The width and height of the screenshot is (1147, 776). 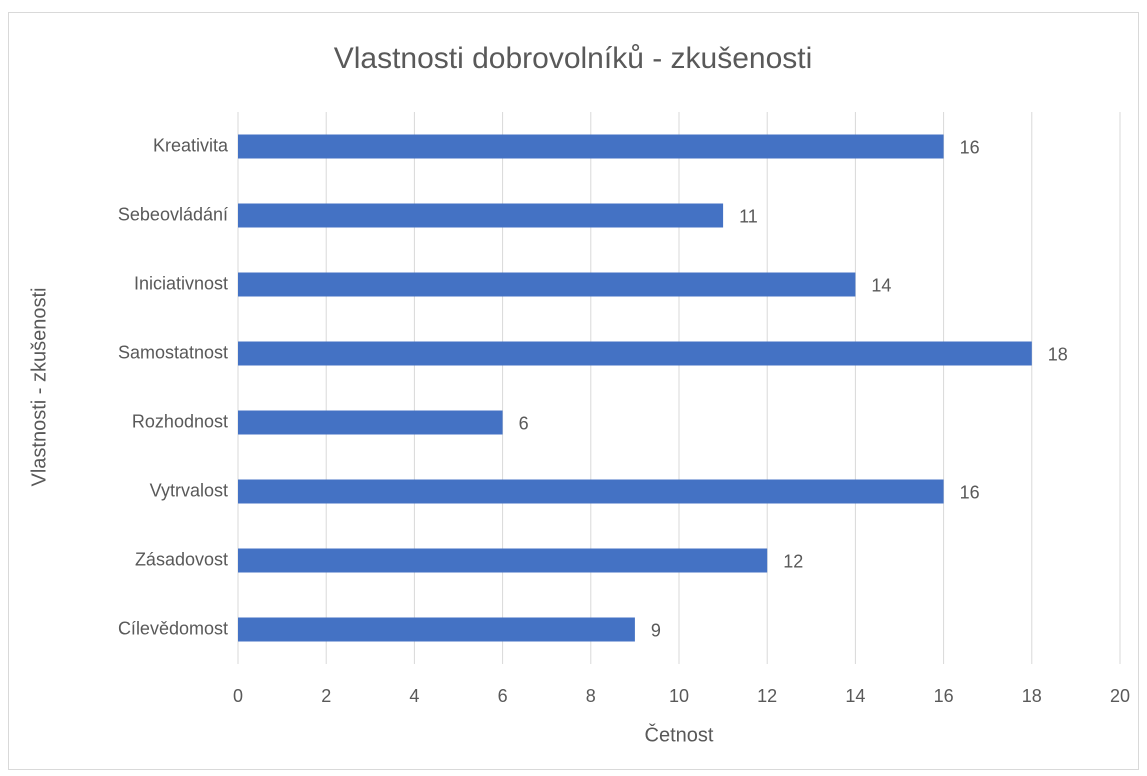 What do you see at coordinates (855, 696) in the screenshot?
I see `x-tick-label: 14` at bounding box center [855, 696].